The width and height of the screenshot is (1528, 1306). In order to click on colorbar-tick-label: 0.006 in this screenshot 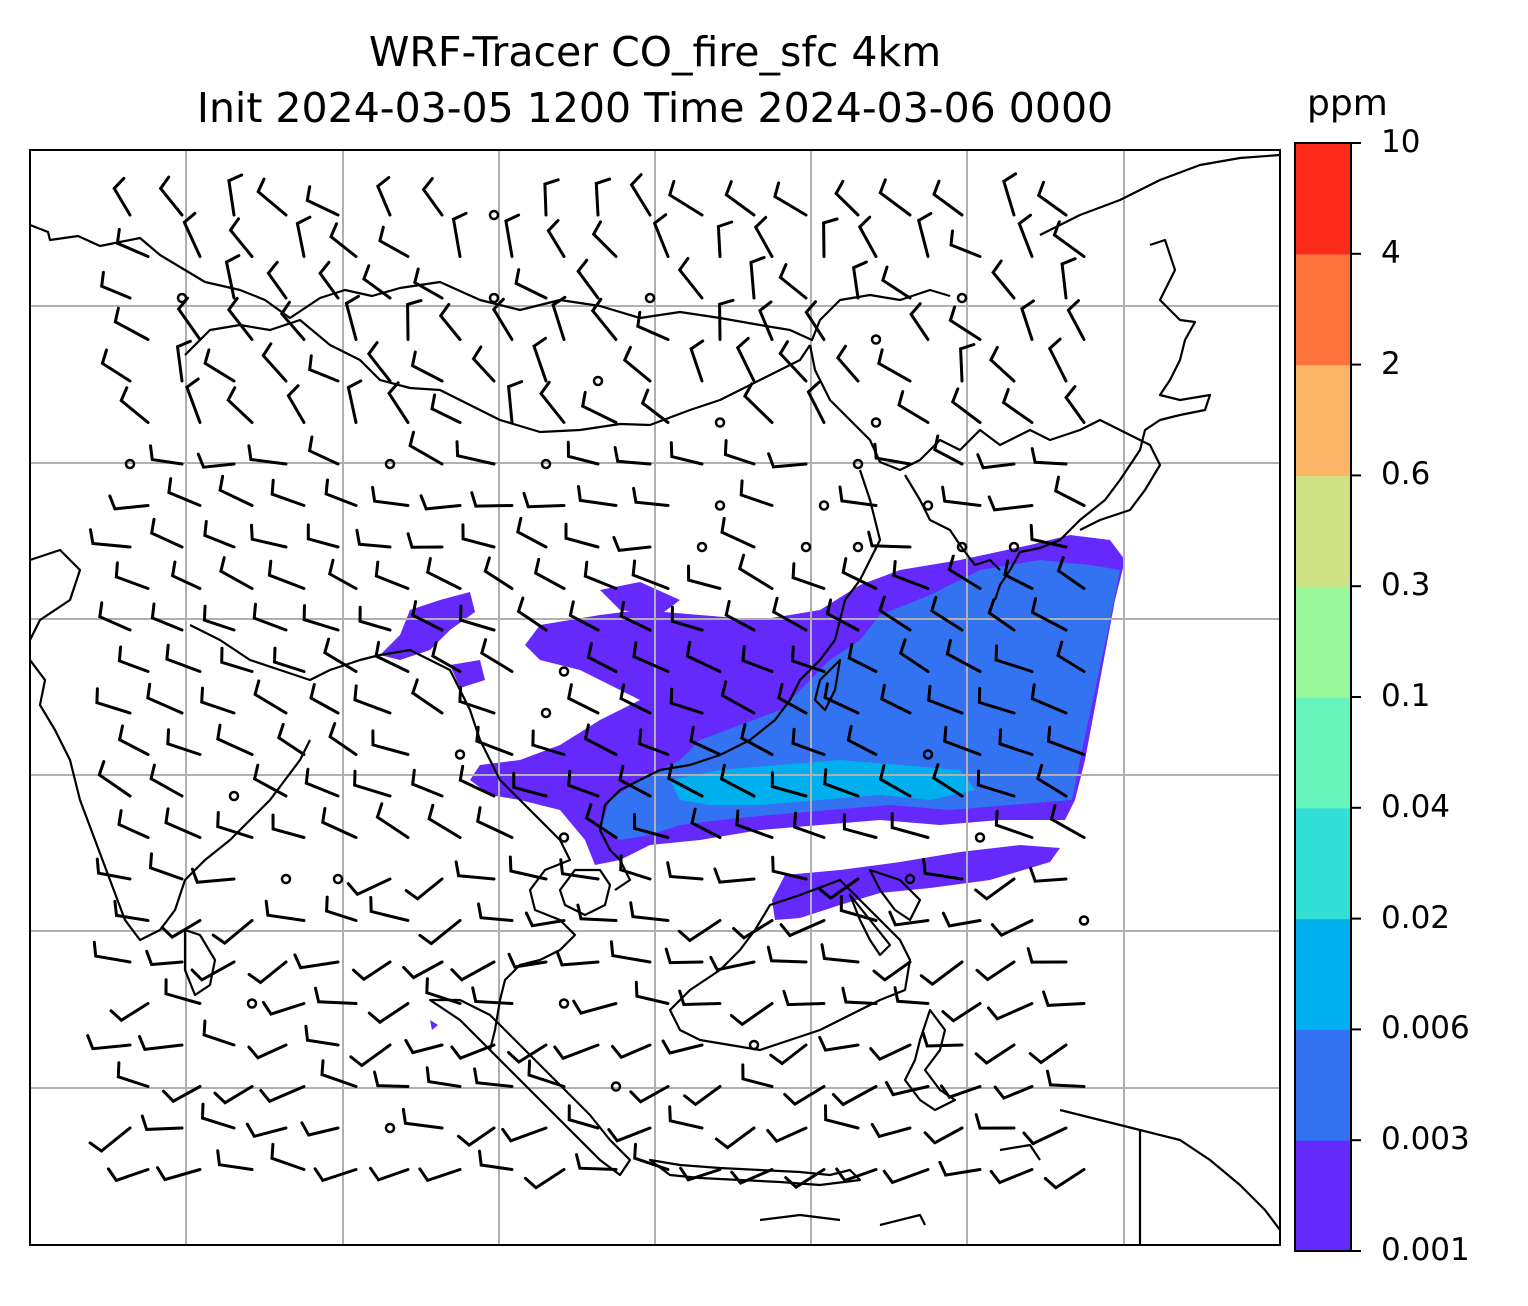, I will do `click(1425, 1028)`.